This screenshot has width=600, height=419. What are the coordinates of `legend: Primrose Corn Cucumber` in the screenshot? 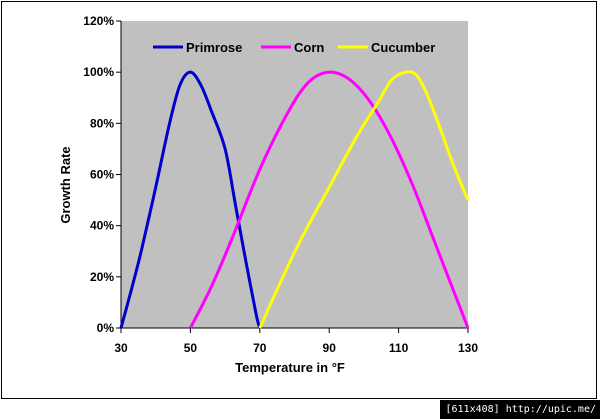 It's located at (294, 47).